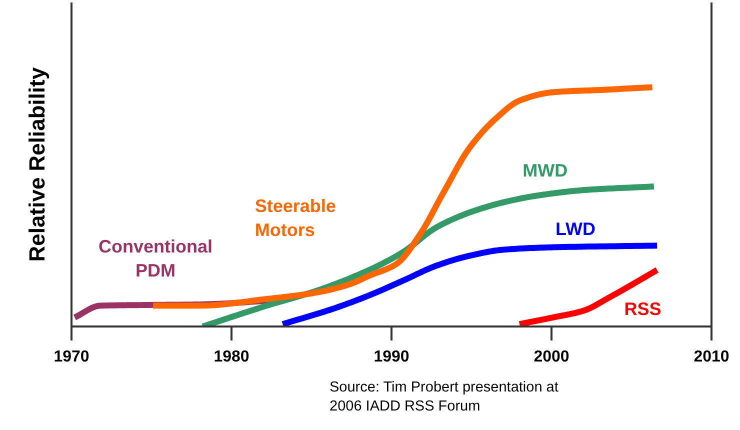 The width and height of the screenshot is (740, 430). What do you see at coordinates (552, 357) in the screenshot?
I see `x-tick-label: 2000` at bounding box center [552, 357].